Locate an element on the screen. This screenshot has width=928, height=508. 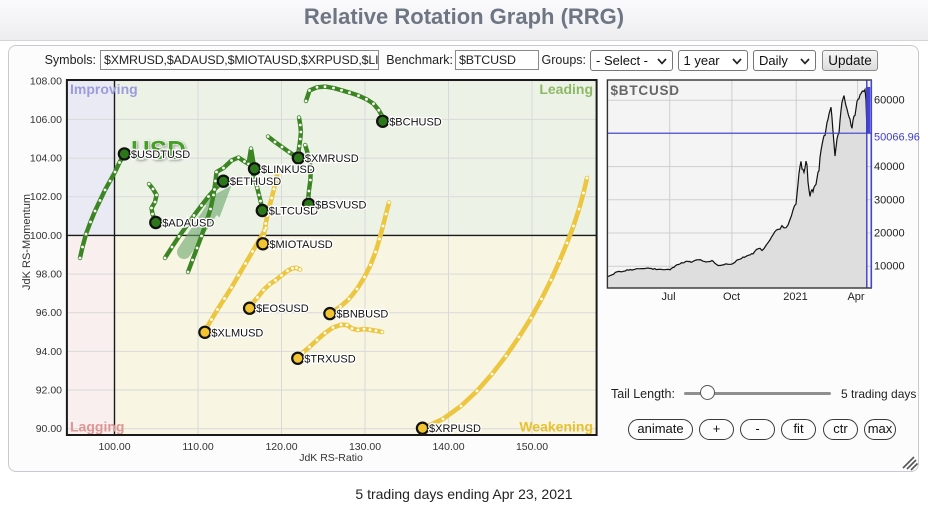
svg-text: 110.00 is located at coordinates (197, 447).